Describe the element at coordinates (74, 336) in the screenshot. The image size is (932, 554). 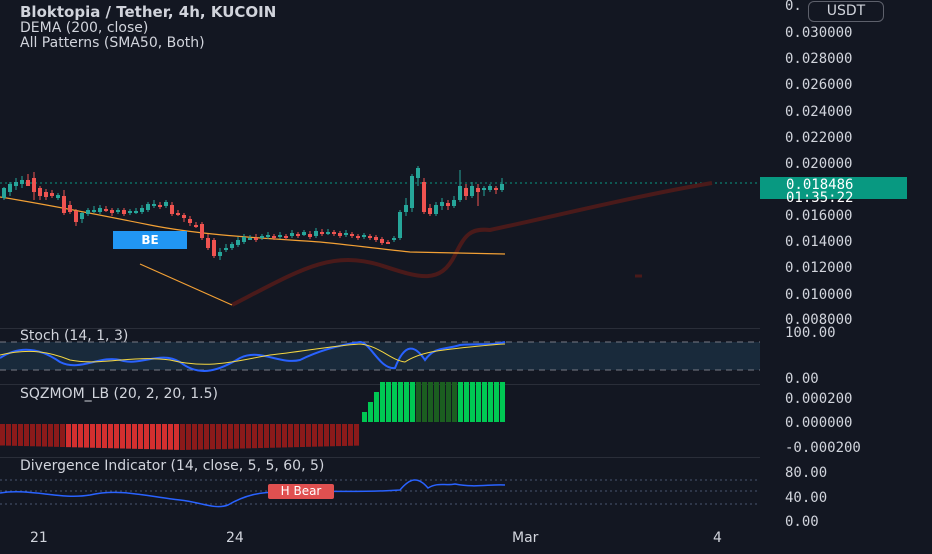
I see `stoch-label: Stoch (14, 1, 3)` at that location.